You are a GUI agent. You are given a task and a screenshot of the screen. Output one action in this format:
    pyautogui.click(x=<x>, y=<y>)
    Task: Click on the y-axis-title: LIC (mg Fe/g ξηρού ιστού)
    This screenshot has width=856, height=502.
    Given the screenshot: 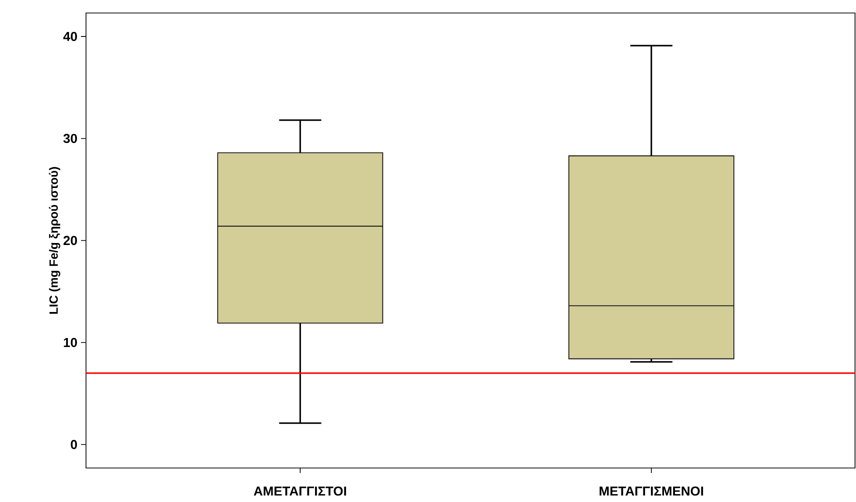 What is the action you would take?
    pyautogui.click(x=54, y=240)
    